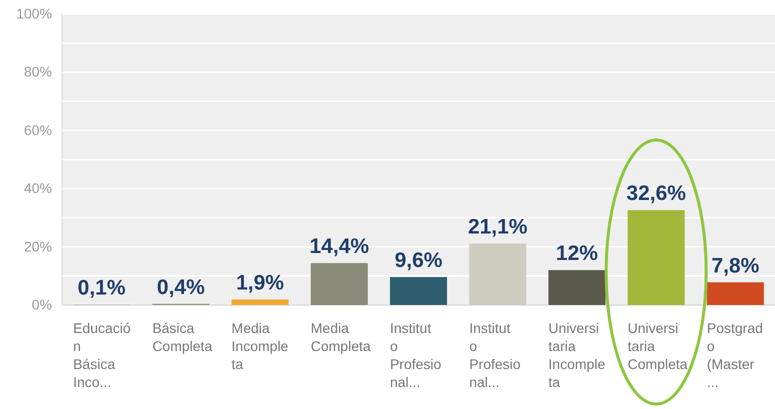  What do you see at coordinates (658, 346) in the screenshot?
I see `x-tick-label: Universitaria Completa` at bounding box center [658, 346].